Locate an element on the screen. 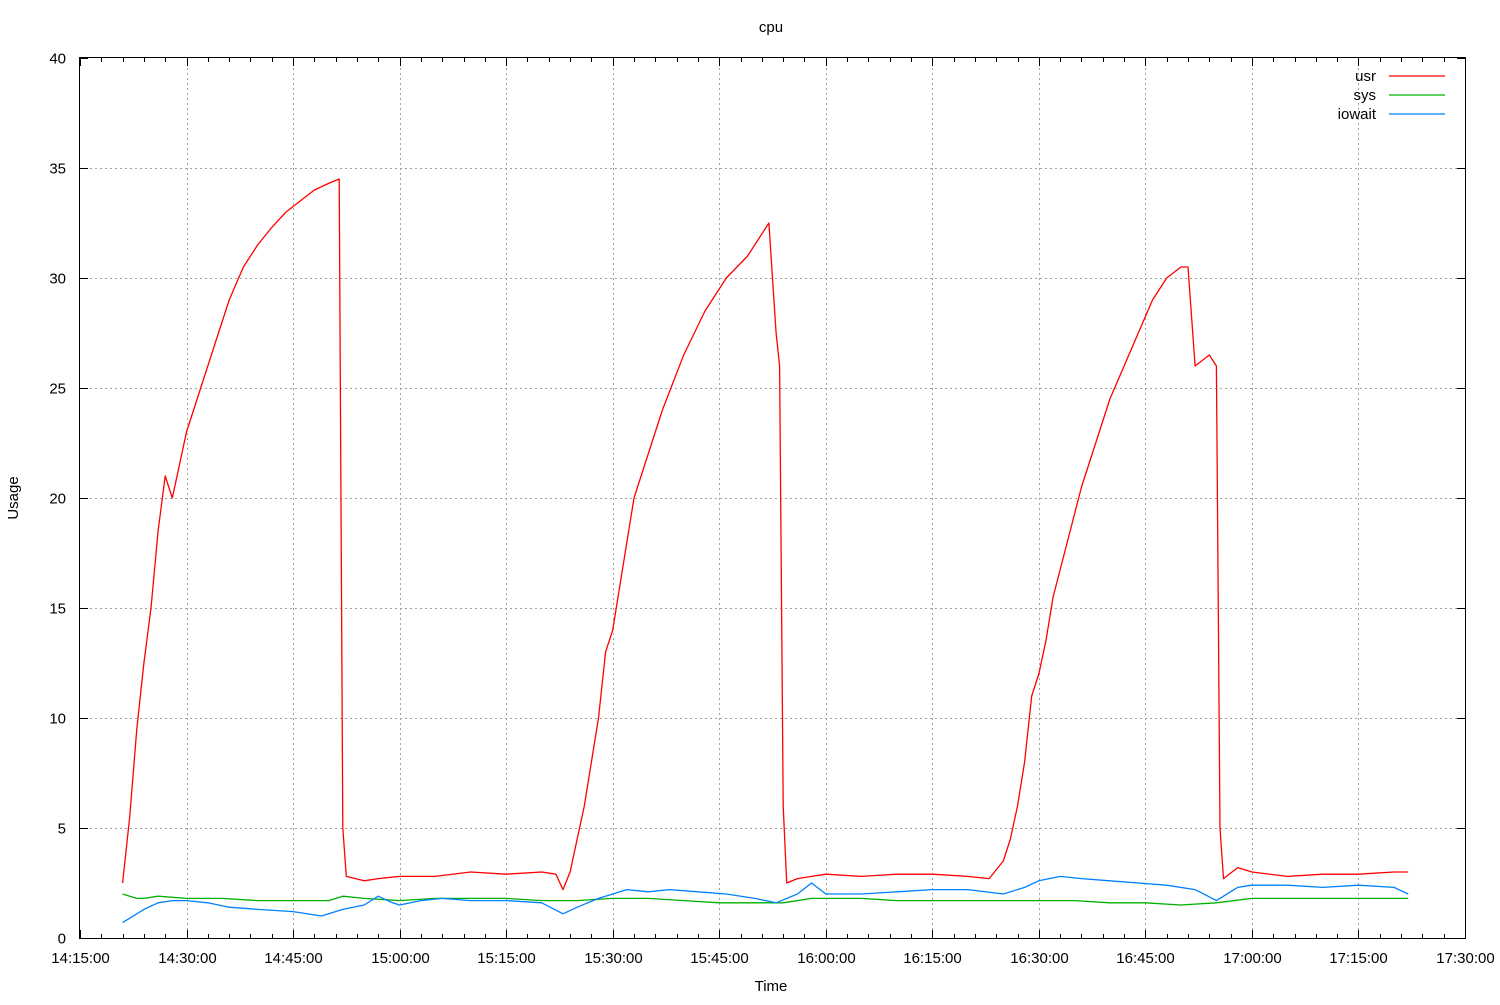  x-tick-label: 14:15:00 is located at coordinates (80, 958).